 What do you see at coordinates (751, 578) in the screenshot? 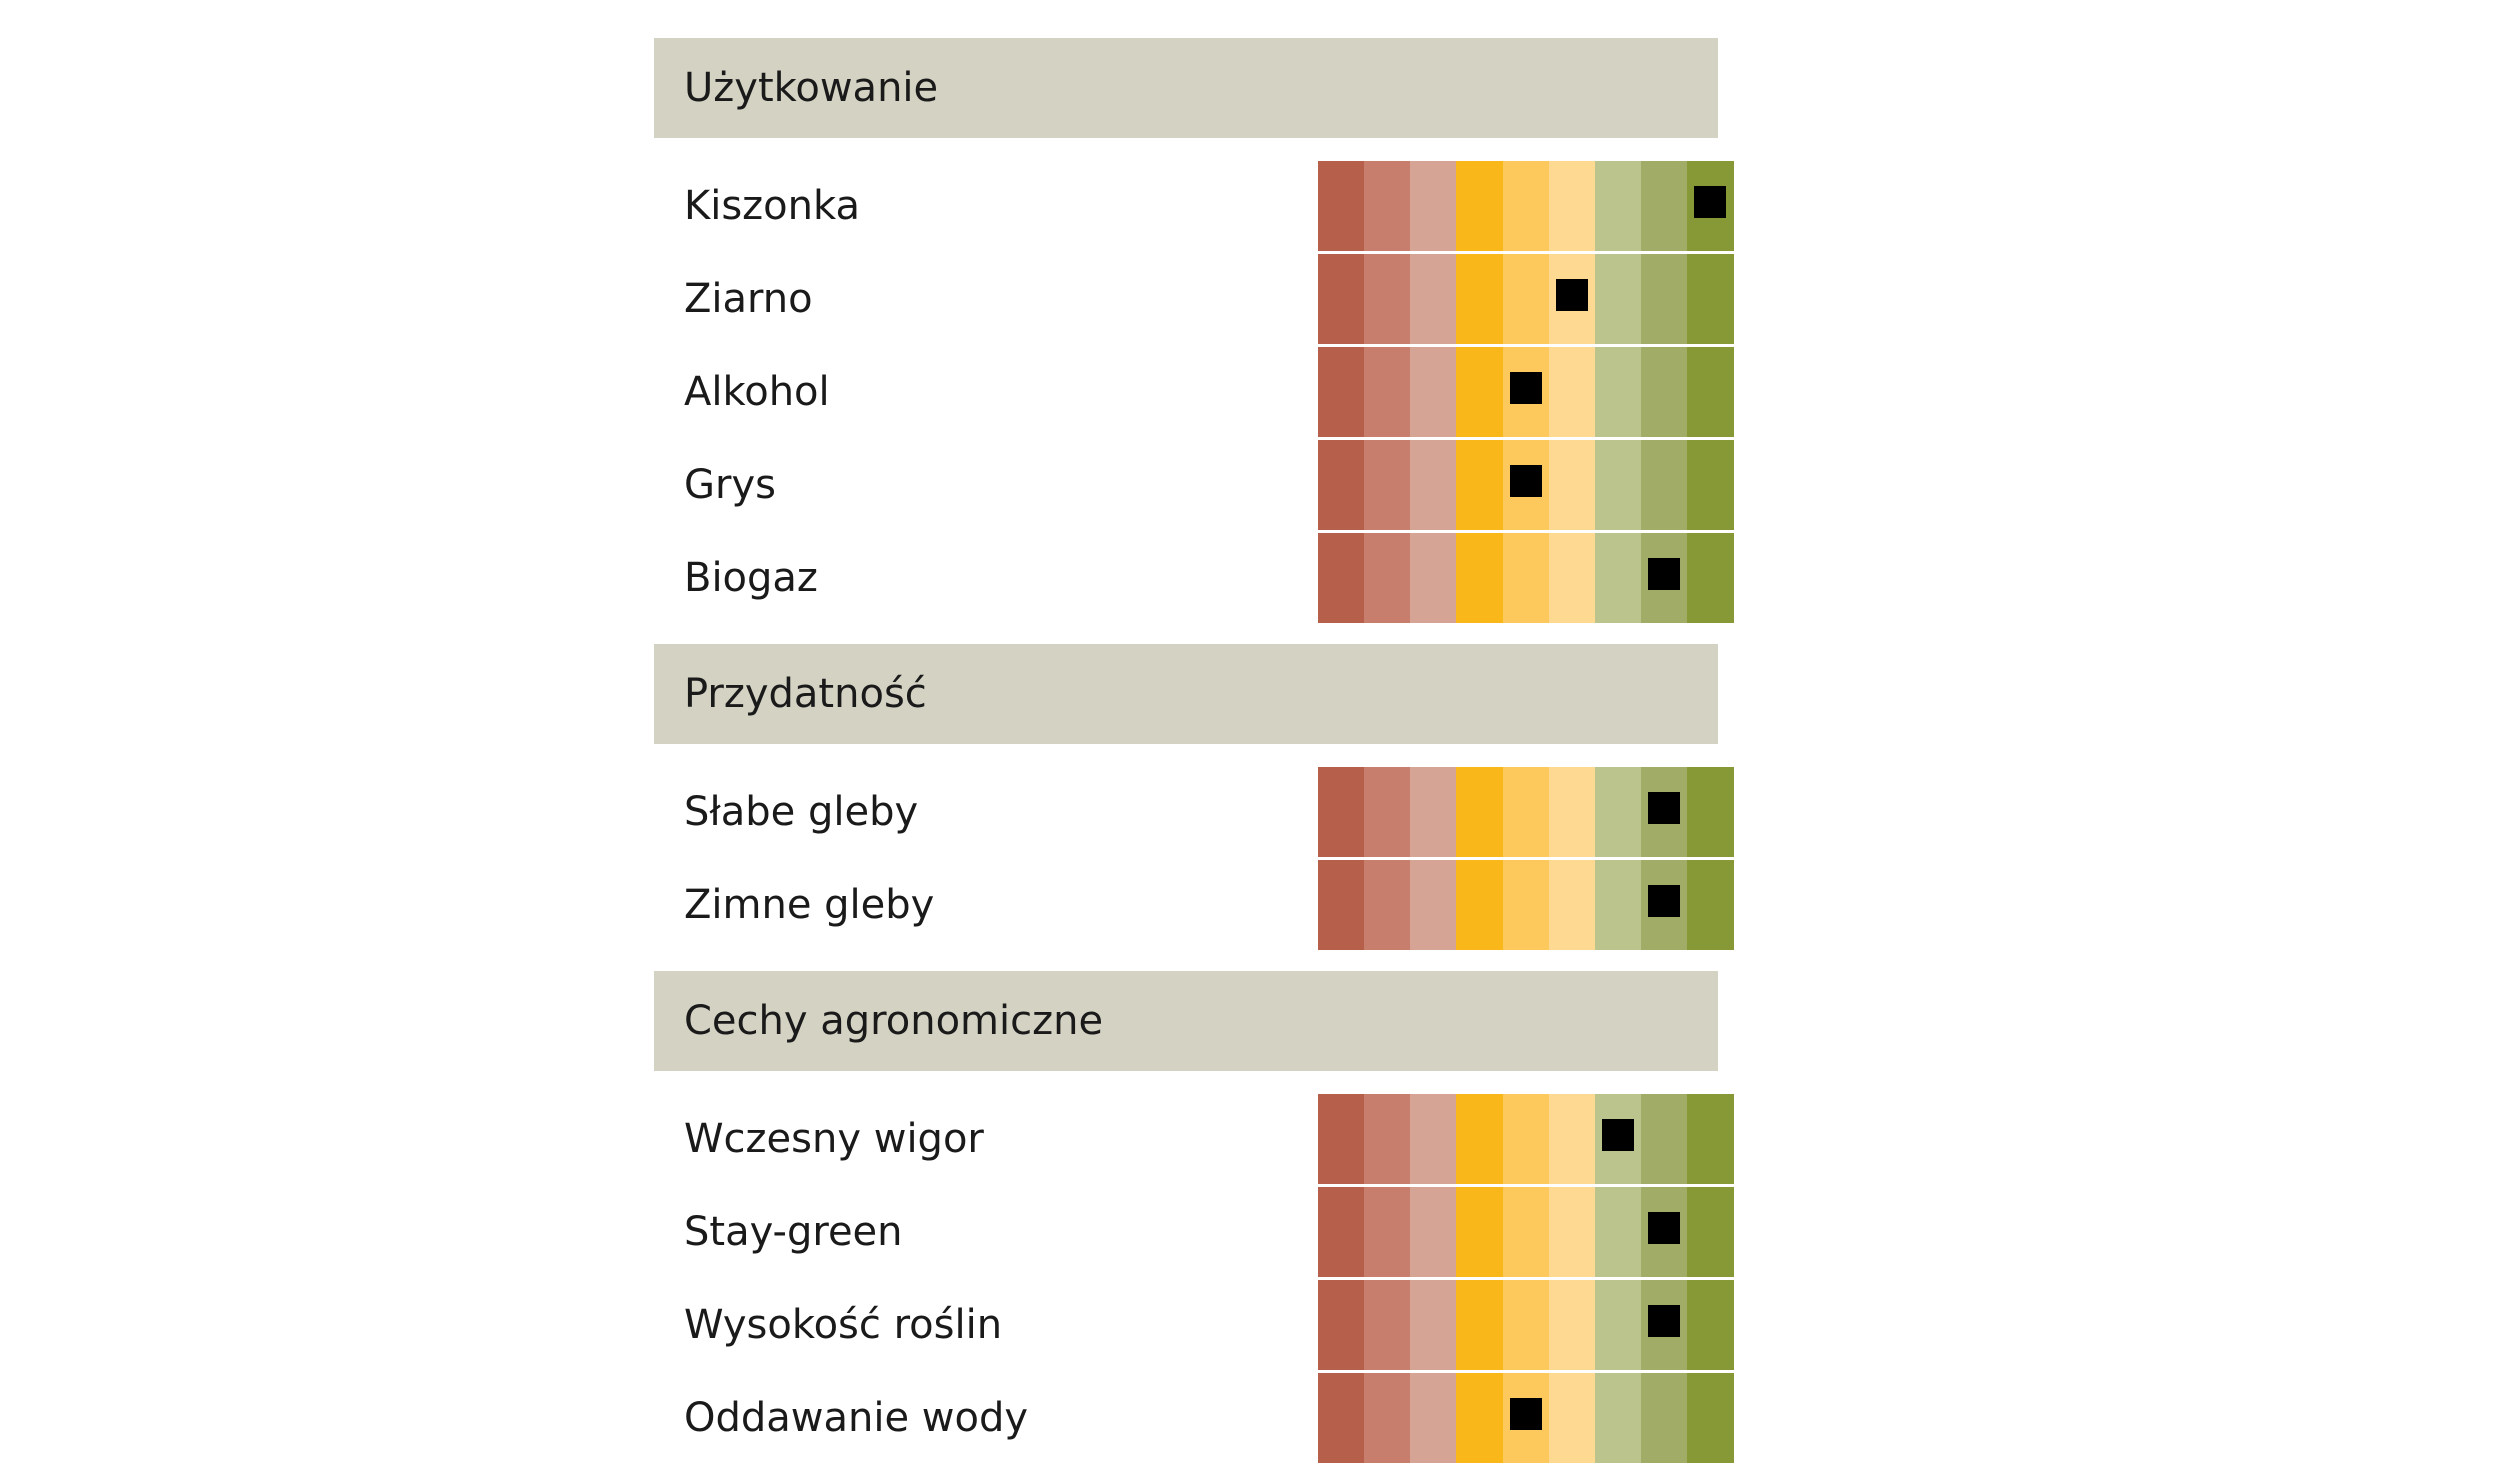
I see `row-label: Biogaz` at bounding box center [751, 578].